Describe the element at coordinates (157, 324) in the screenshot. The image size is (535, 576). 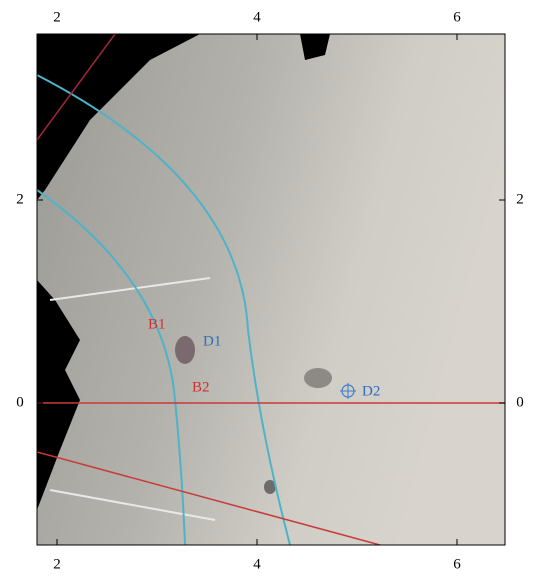
I see `annotation: B1` at that location.